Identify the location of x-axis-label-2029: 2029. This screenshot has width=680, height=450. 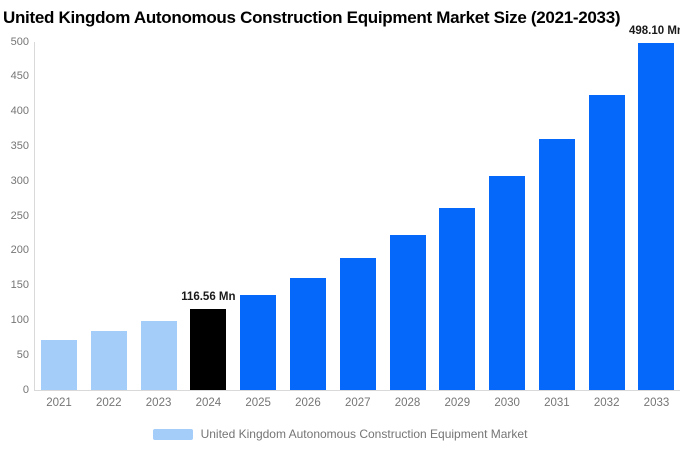
(457, 403).